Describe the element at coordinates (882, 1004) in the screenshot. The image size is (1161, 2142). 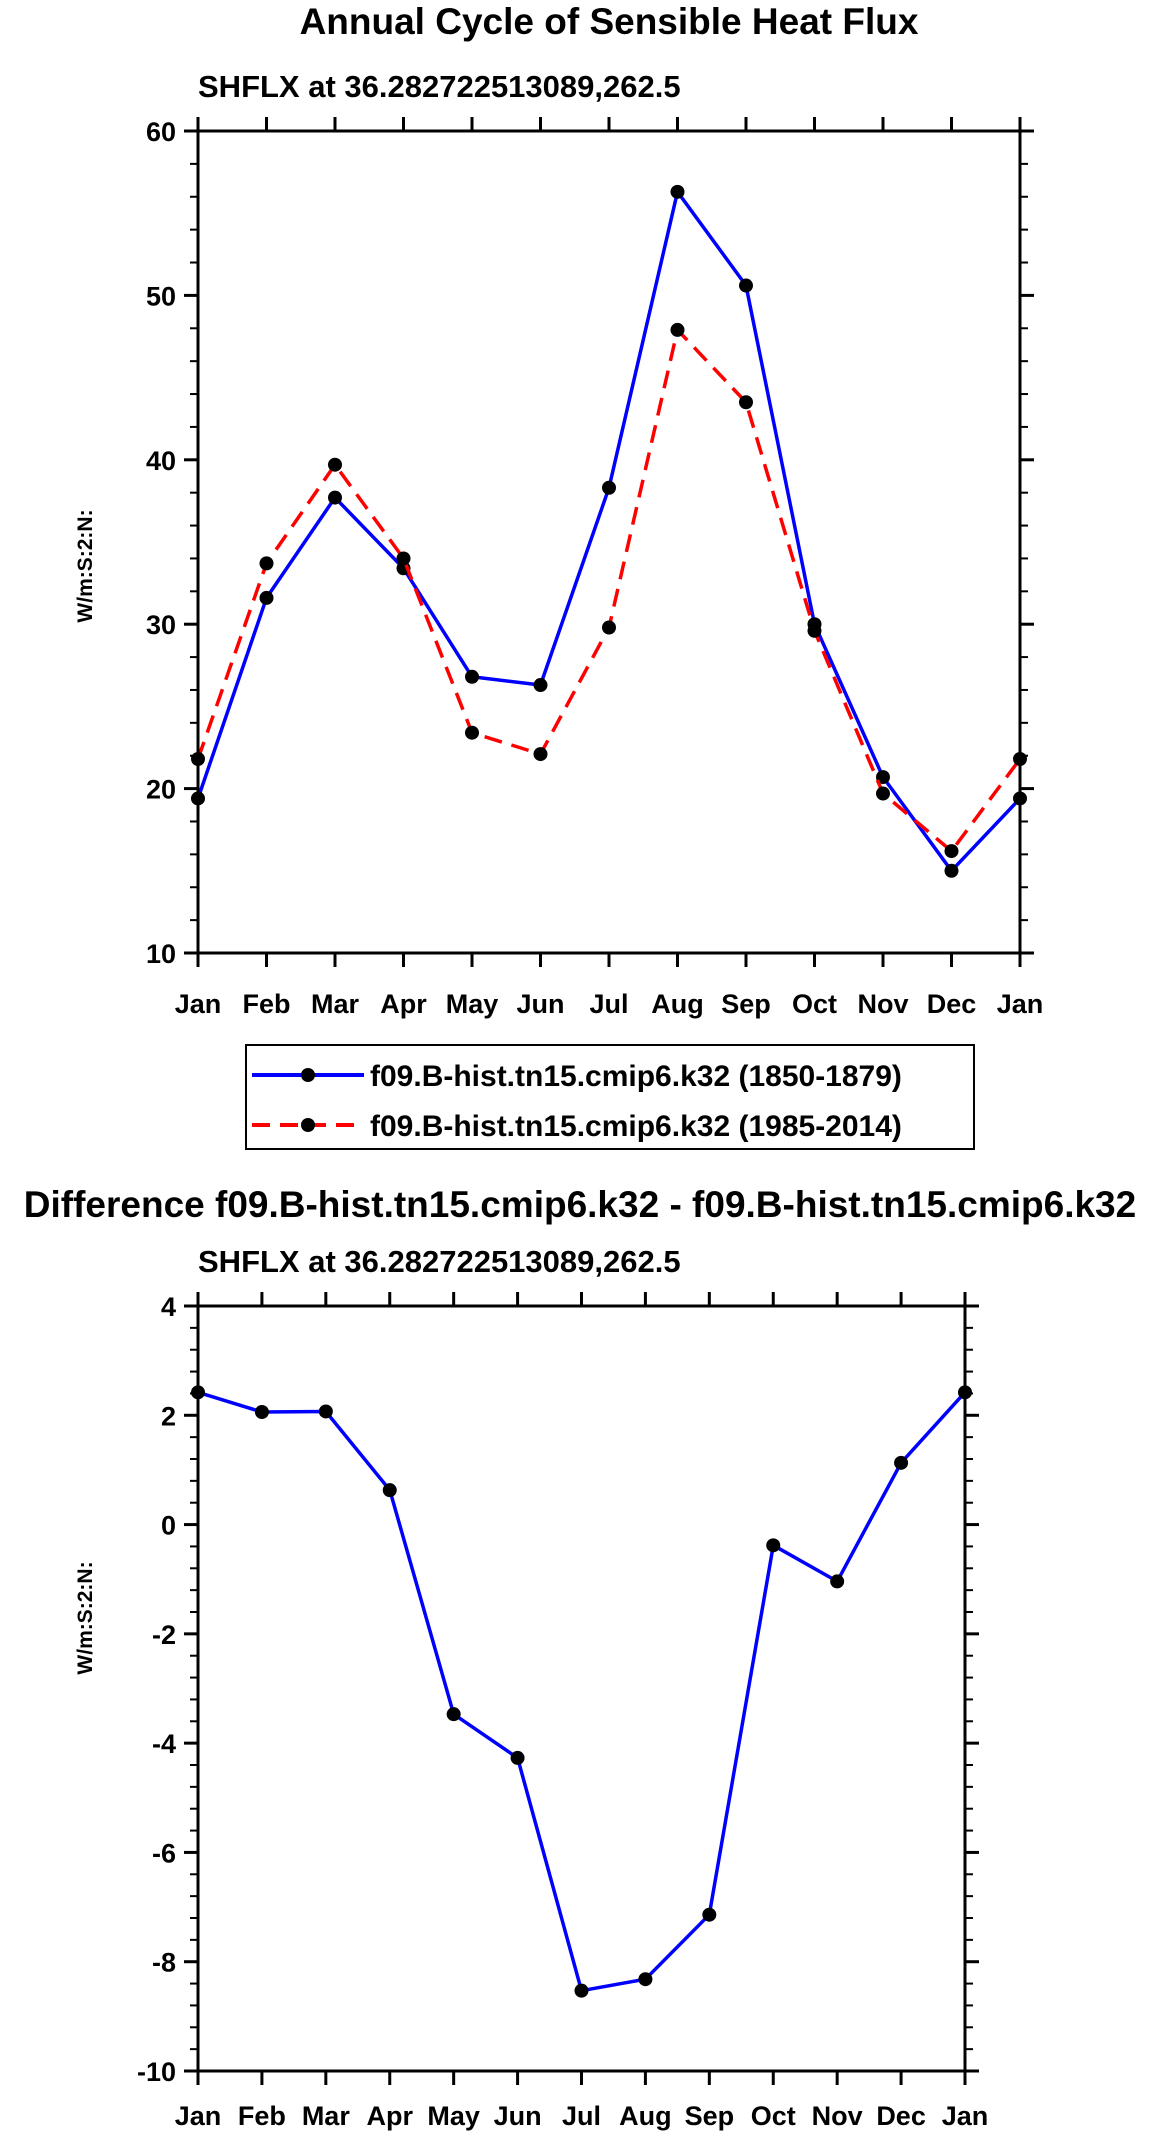
I see `chart1-xtick-label: Nov` at that location.